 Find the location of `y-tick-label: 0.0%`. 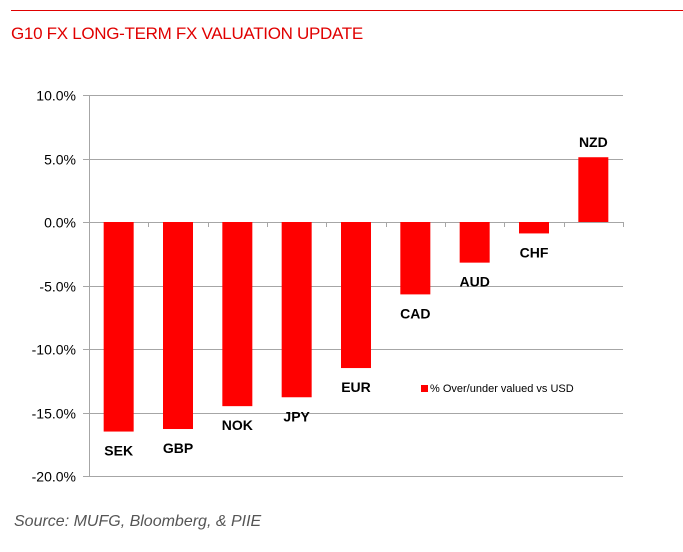

y-tick-label: 0.0% is located at coordinates (60, 223).